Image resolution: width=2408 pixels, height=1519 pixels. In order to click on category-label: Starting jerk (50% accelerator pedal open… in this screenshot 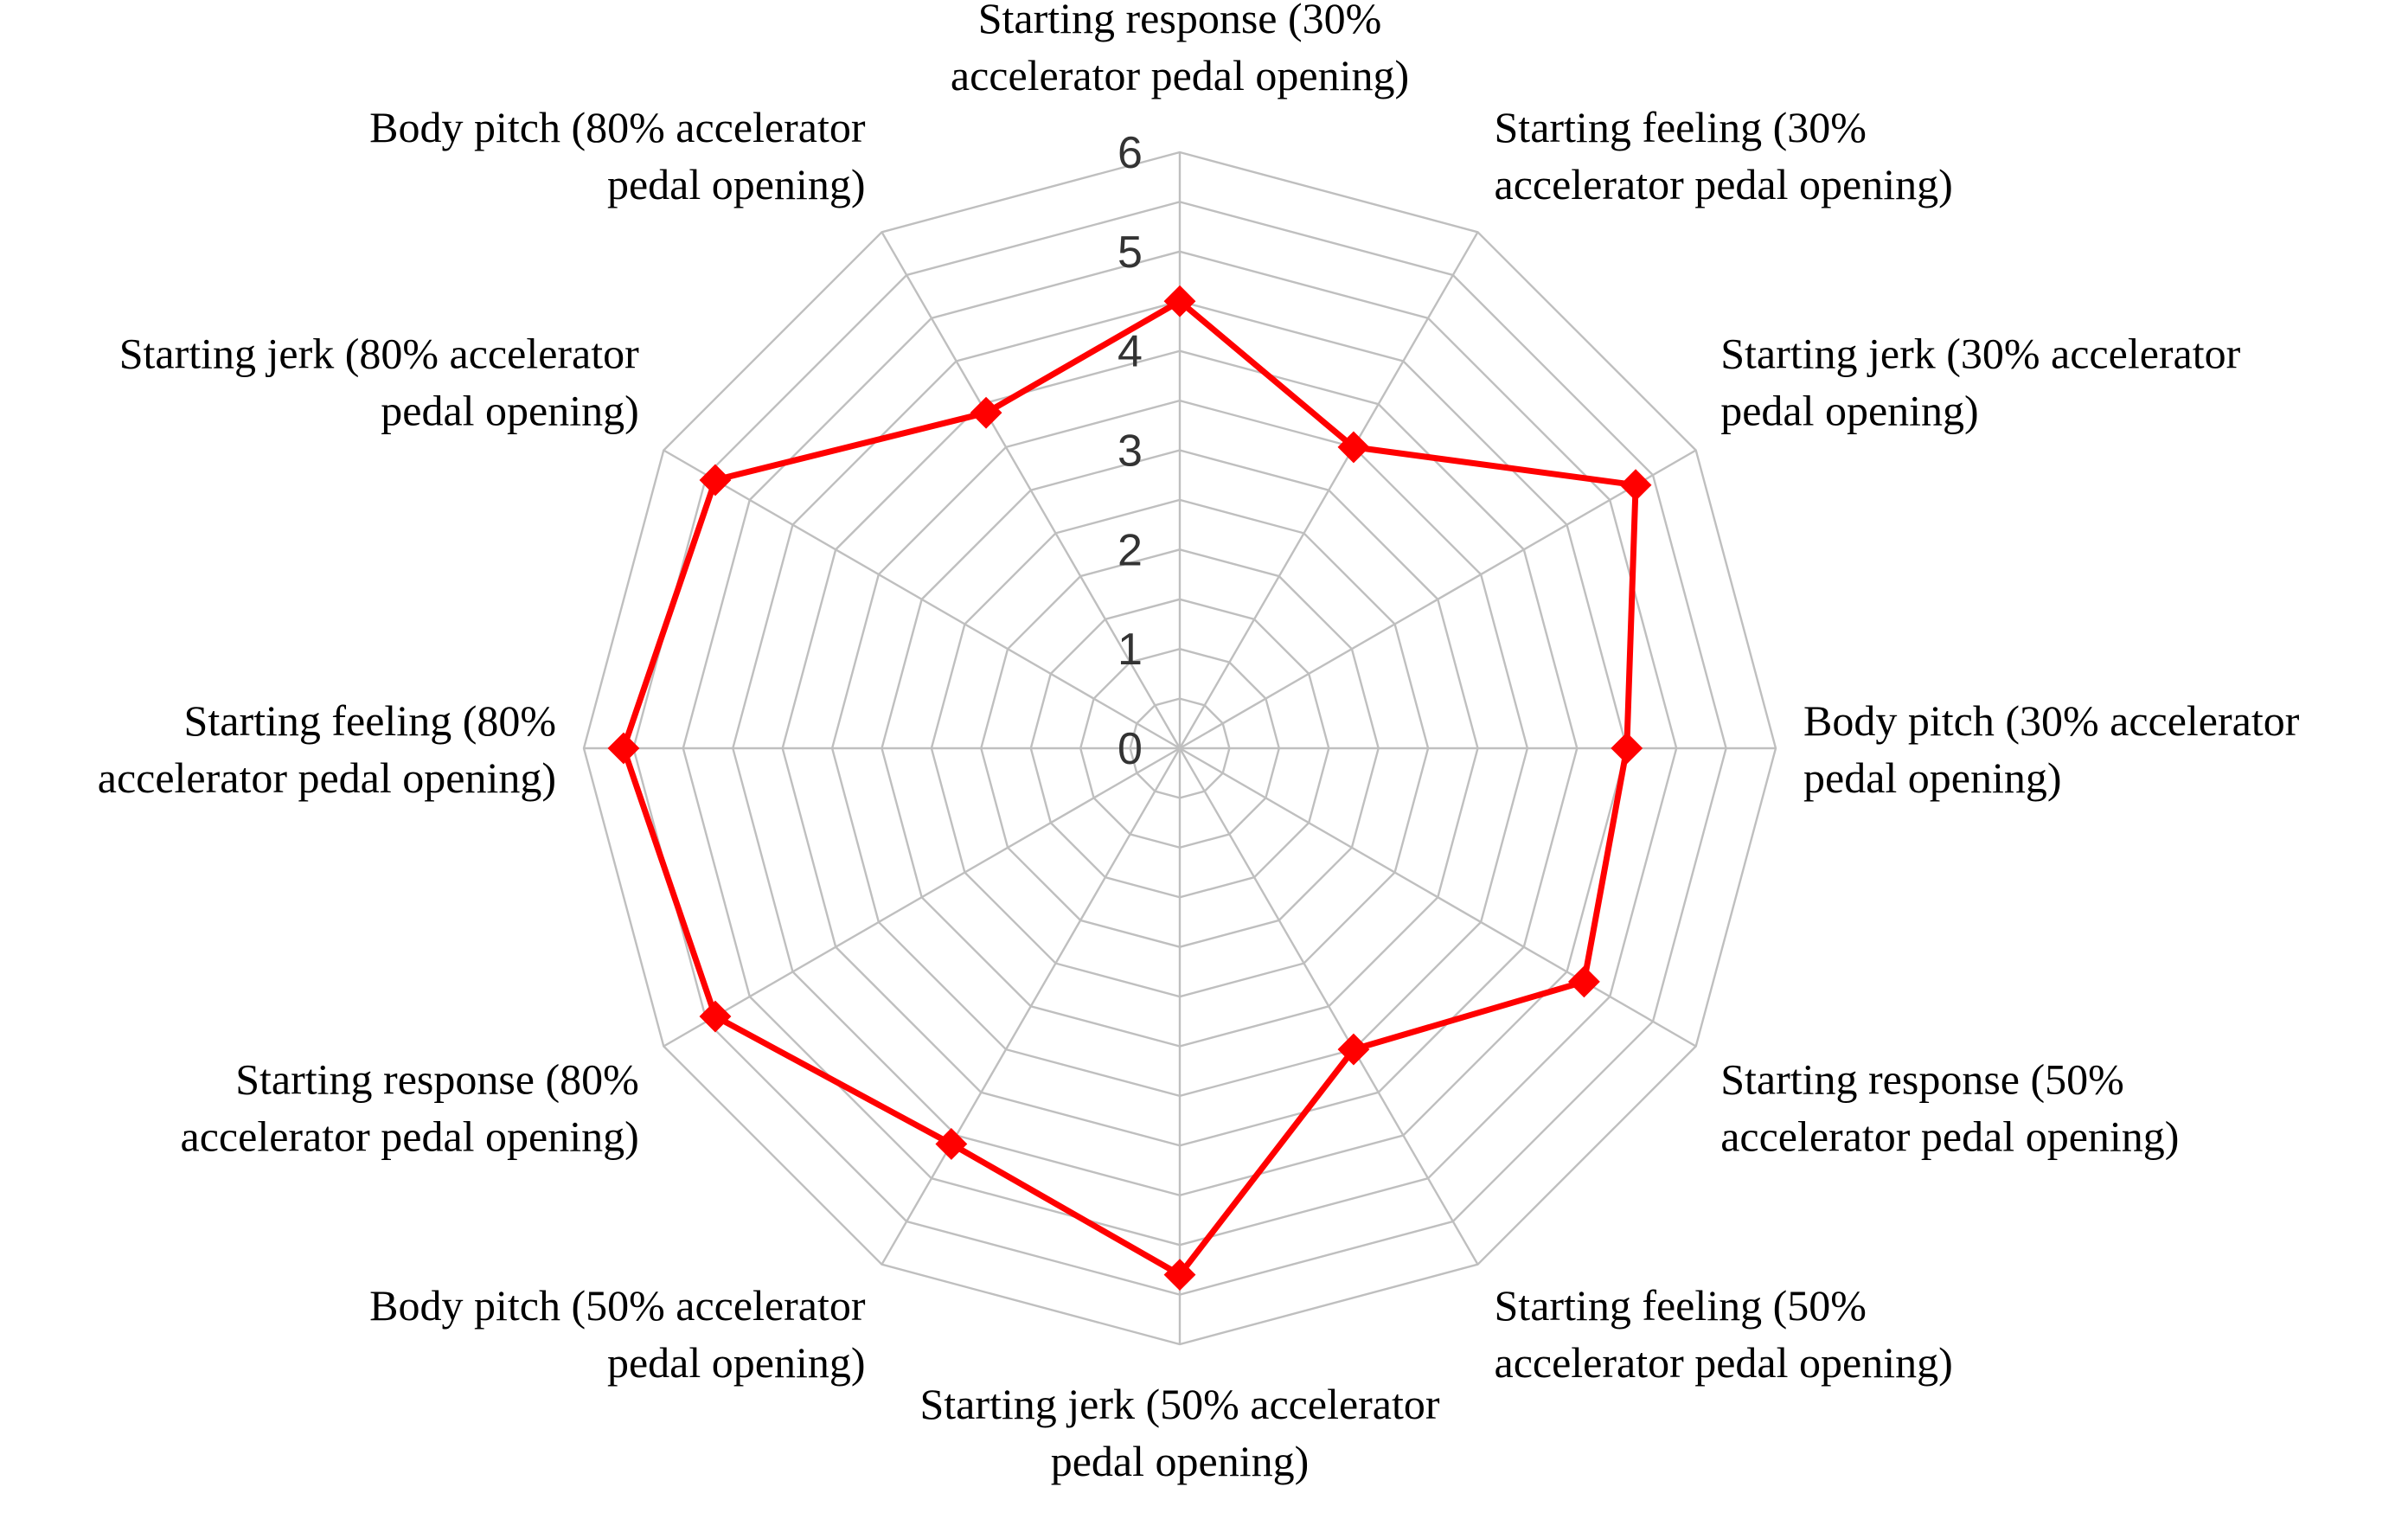, I will do `click(1179, 1433)`.